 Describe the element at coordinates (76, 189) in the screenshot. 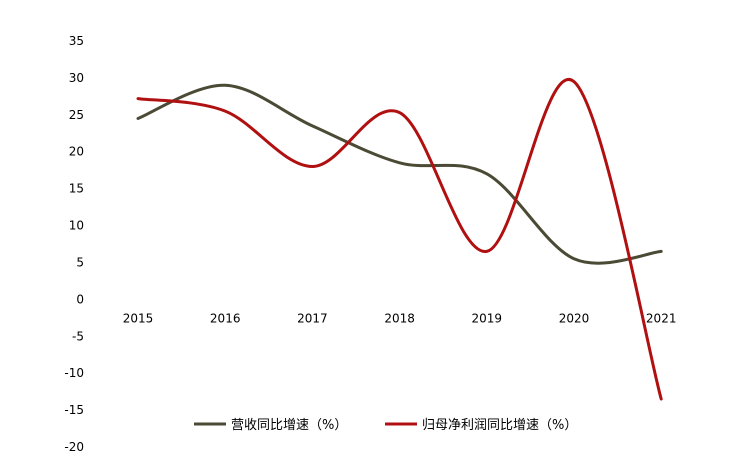

I see `y-tick-label: 15` at that location.